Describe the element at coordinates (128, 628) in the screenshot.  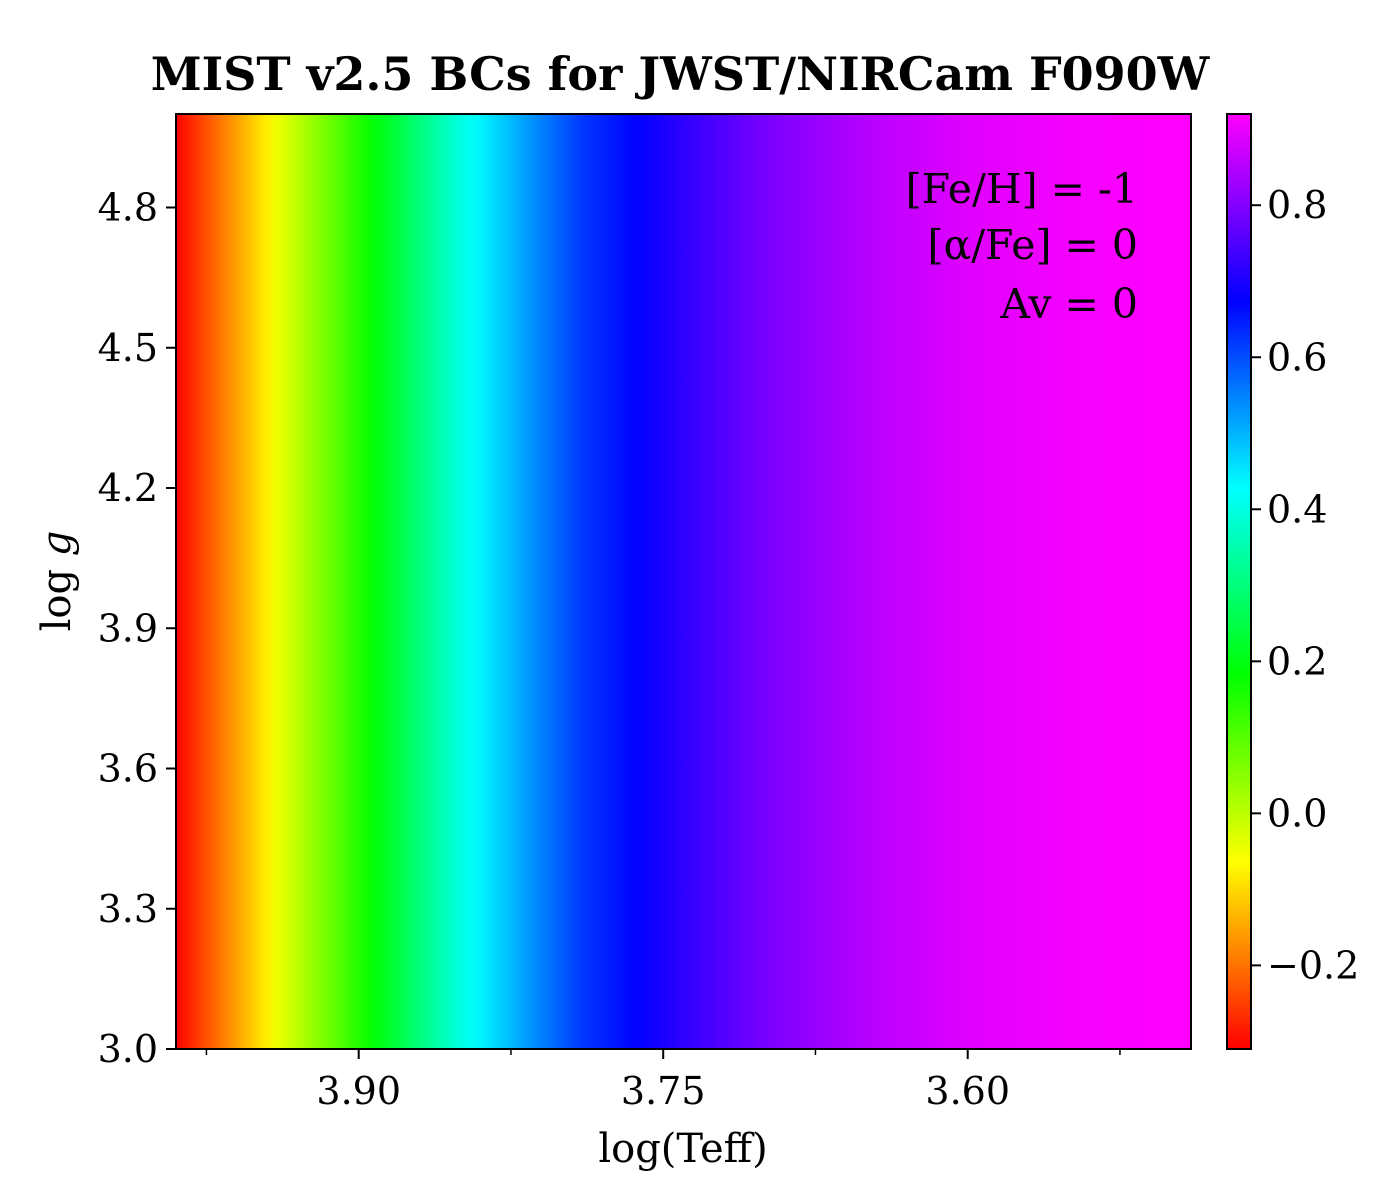
I see `y-tick-label: 3.9` at that location.